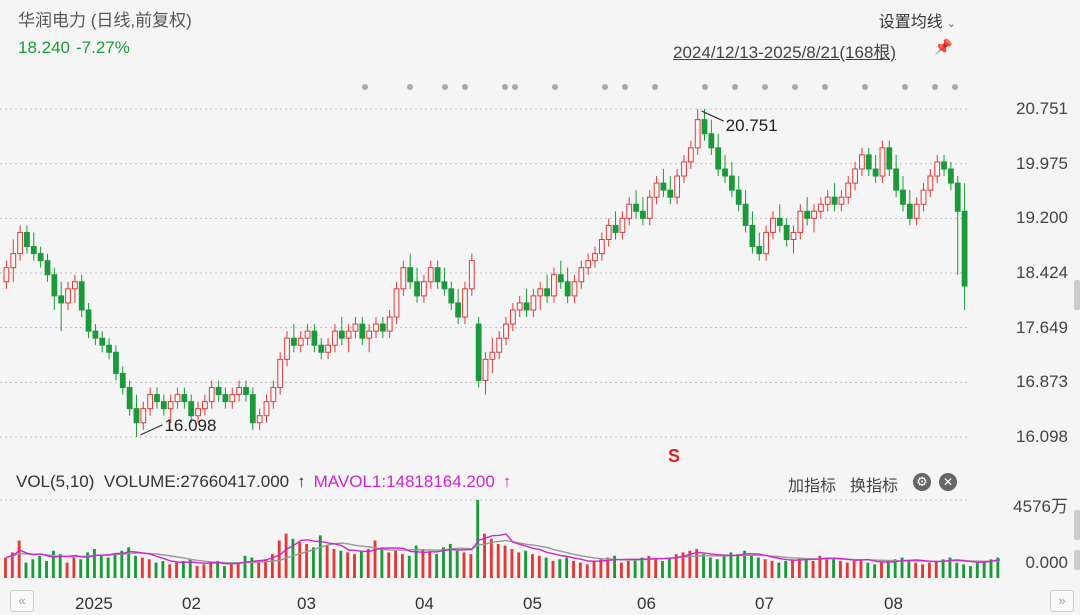 This screenshot has height=615, width=1080. What do you see at coordinates (785, 52) in the screenshot?
I see `date-range-link: 2024/12/13-2025/8/21(168根)` at bounding box center [785, 52].